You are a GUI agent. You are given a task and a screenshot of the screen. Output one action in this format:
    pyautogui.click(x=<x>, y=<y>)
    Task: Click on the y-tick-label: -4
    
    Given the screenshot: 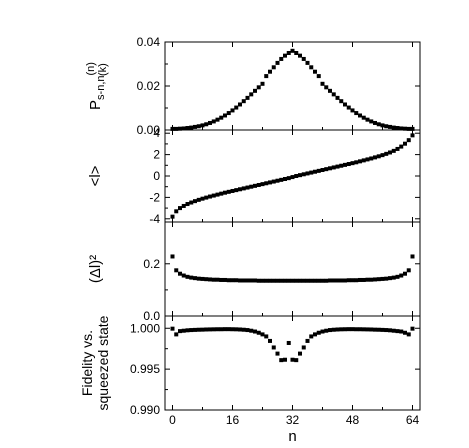 What is the action you would take?
    pyautogui.click(x=154, y=219)
    